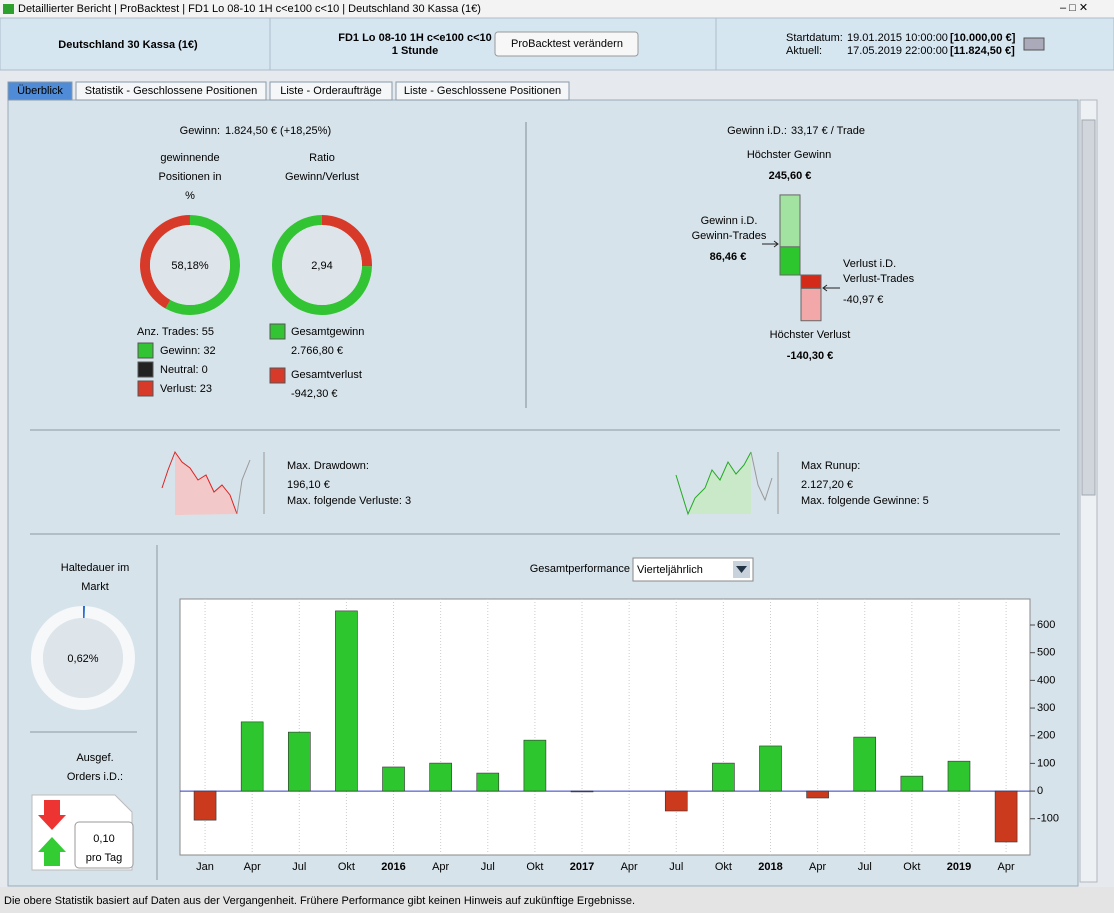  Describe the element at coordinates (1040, 791) in the screenshot. I see `y-tick-label: 0` at that location.